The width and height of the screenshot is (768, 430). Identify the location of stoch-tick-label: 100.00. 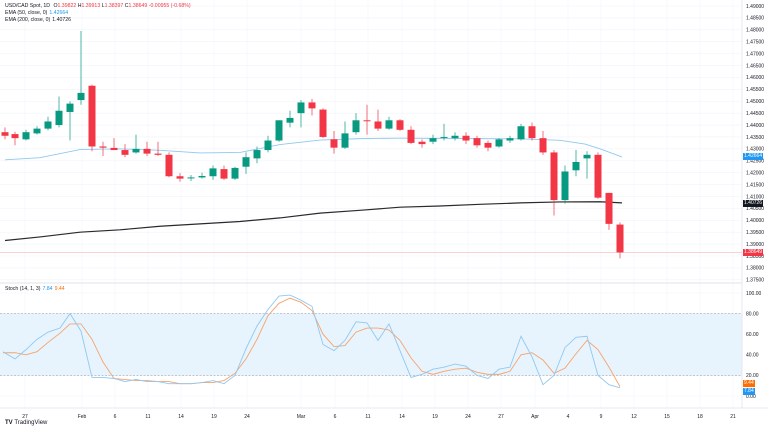
(754, 294).